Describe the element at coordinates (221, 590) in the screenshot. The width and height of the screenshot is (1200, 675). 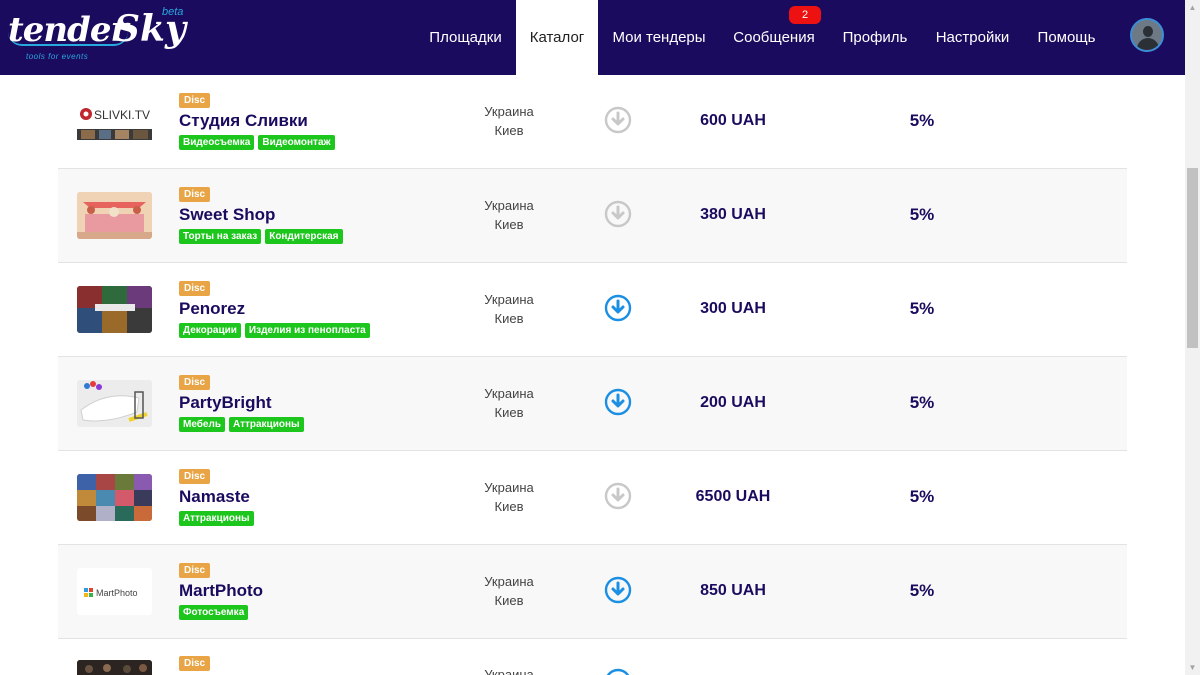
I see `vendor-name: MartPhoto` at that location.